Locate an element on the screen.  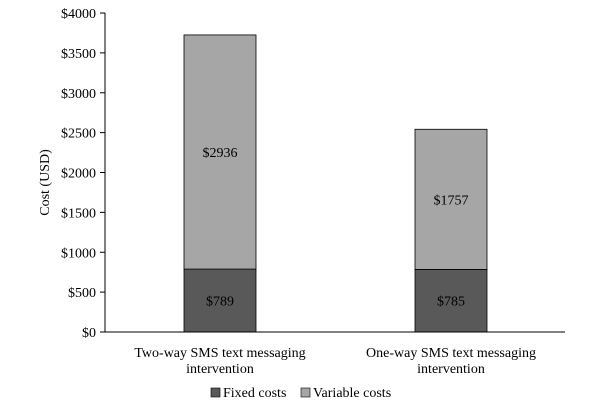
legend-label-variable: Variable costs is located at coordinates (352, 393).